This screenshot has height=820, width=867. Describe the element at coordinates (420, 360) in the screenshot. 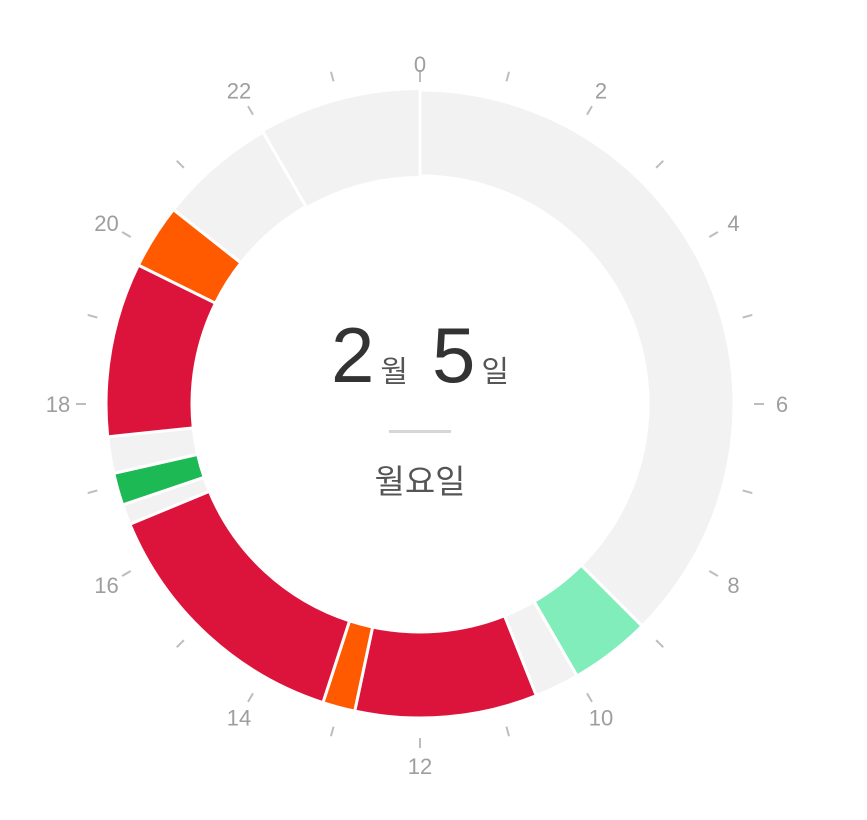

I see `date-row: 2 월 5 일` at that location.